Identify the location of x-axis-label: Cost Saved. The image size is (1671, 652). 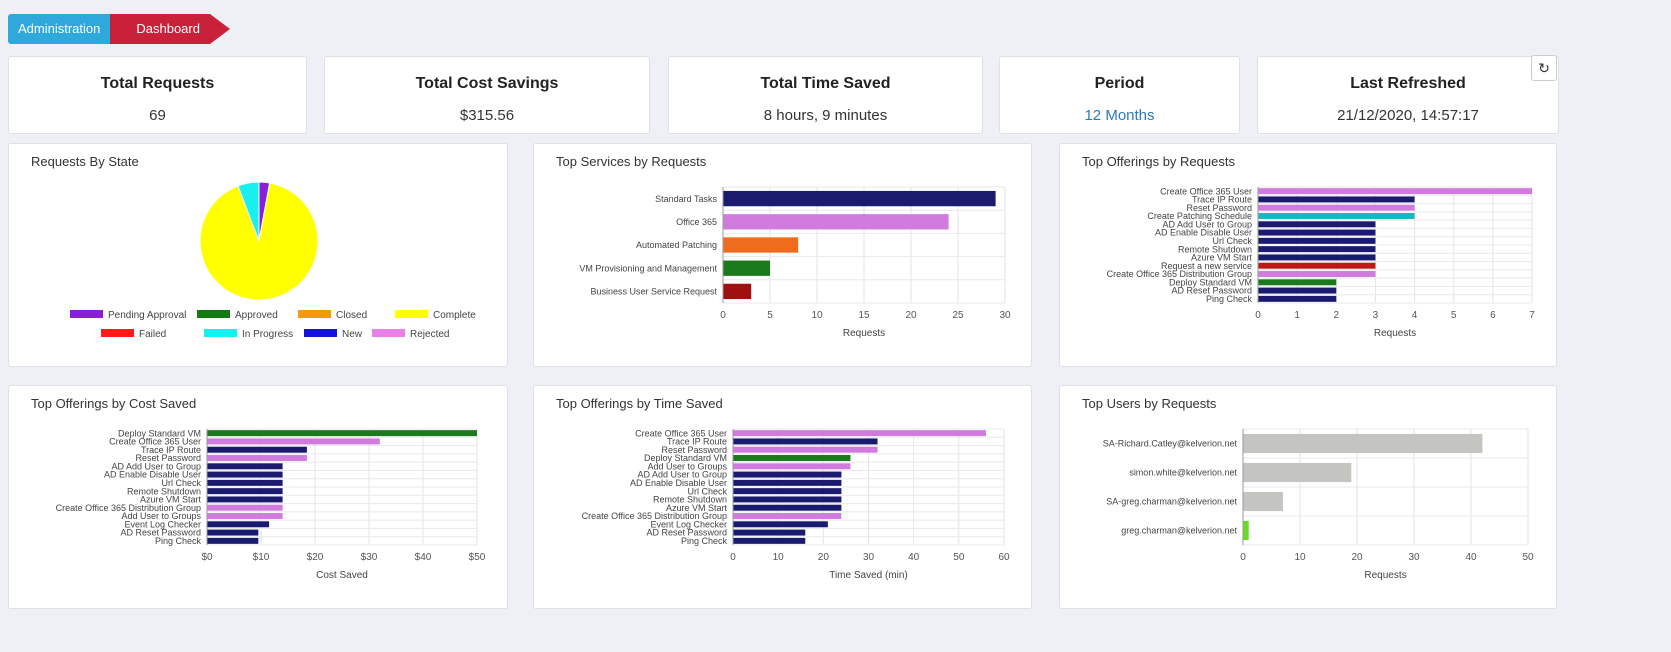
(342, 575).